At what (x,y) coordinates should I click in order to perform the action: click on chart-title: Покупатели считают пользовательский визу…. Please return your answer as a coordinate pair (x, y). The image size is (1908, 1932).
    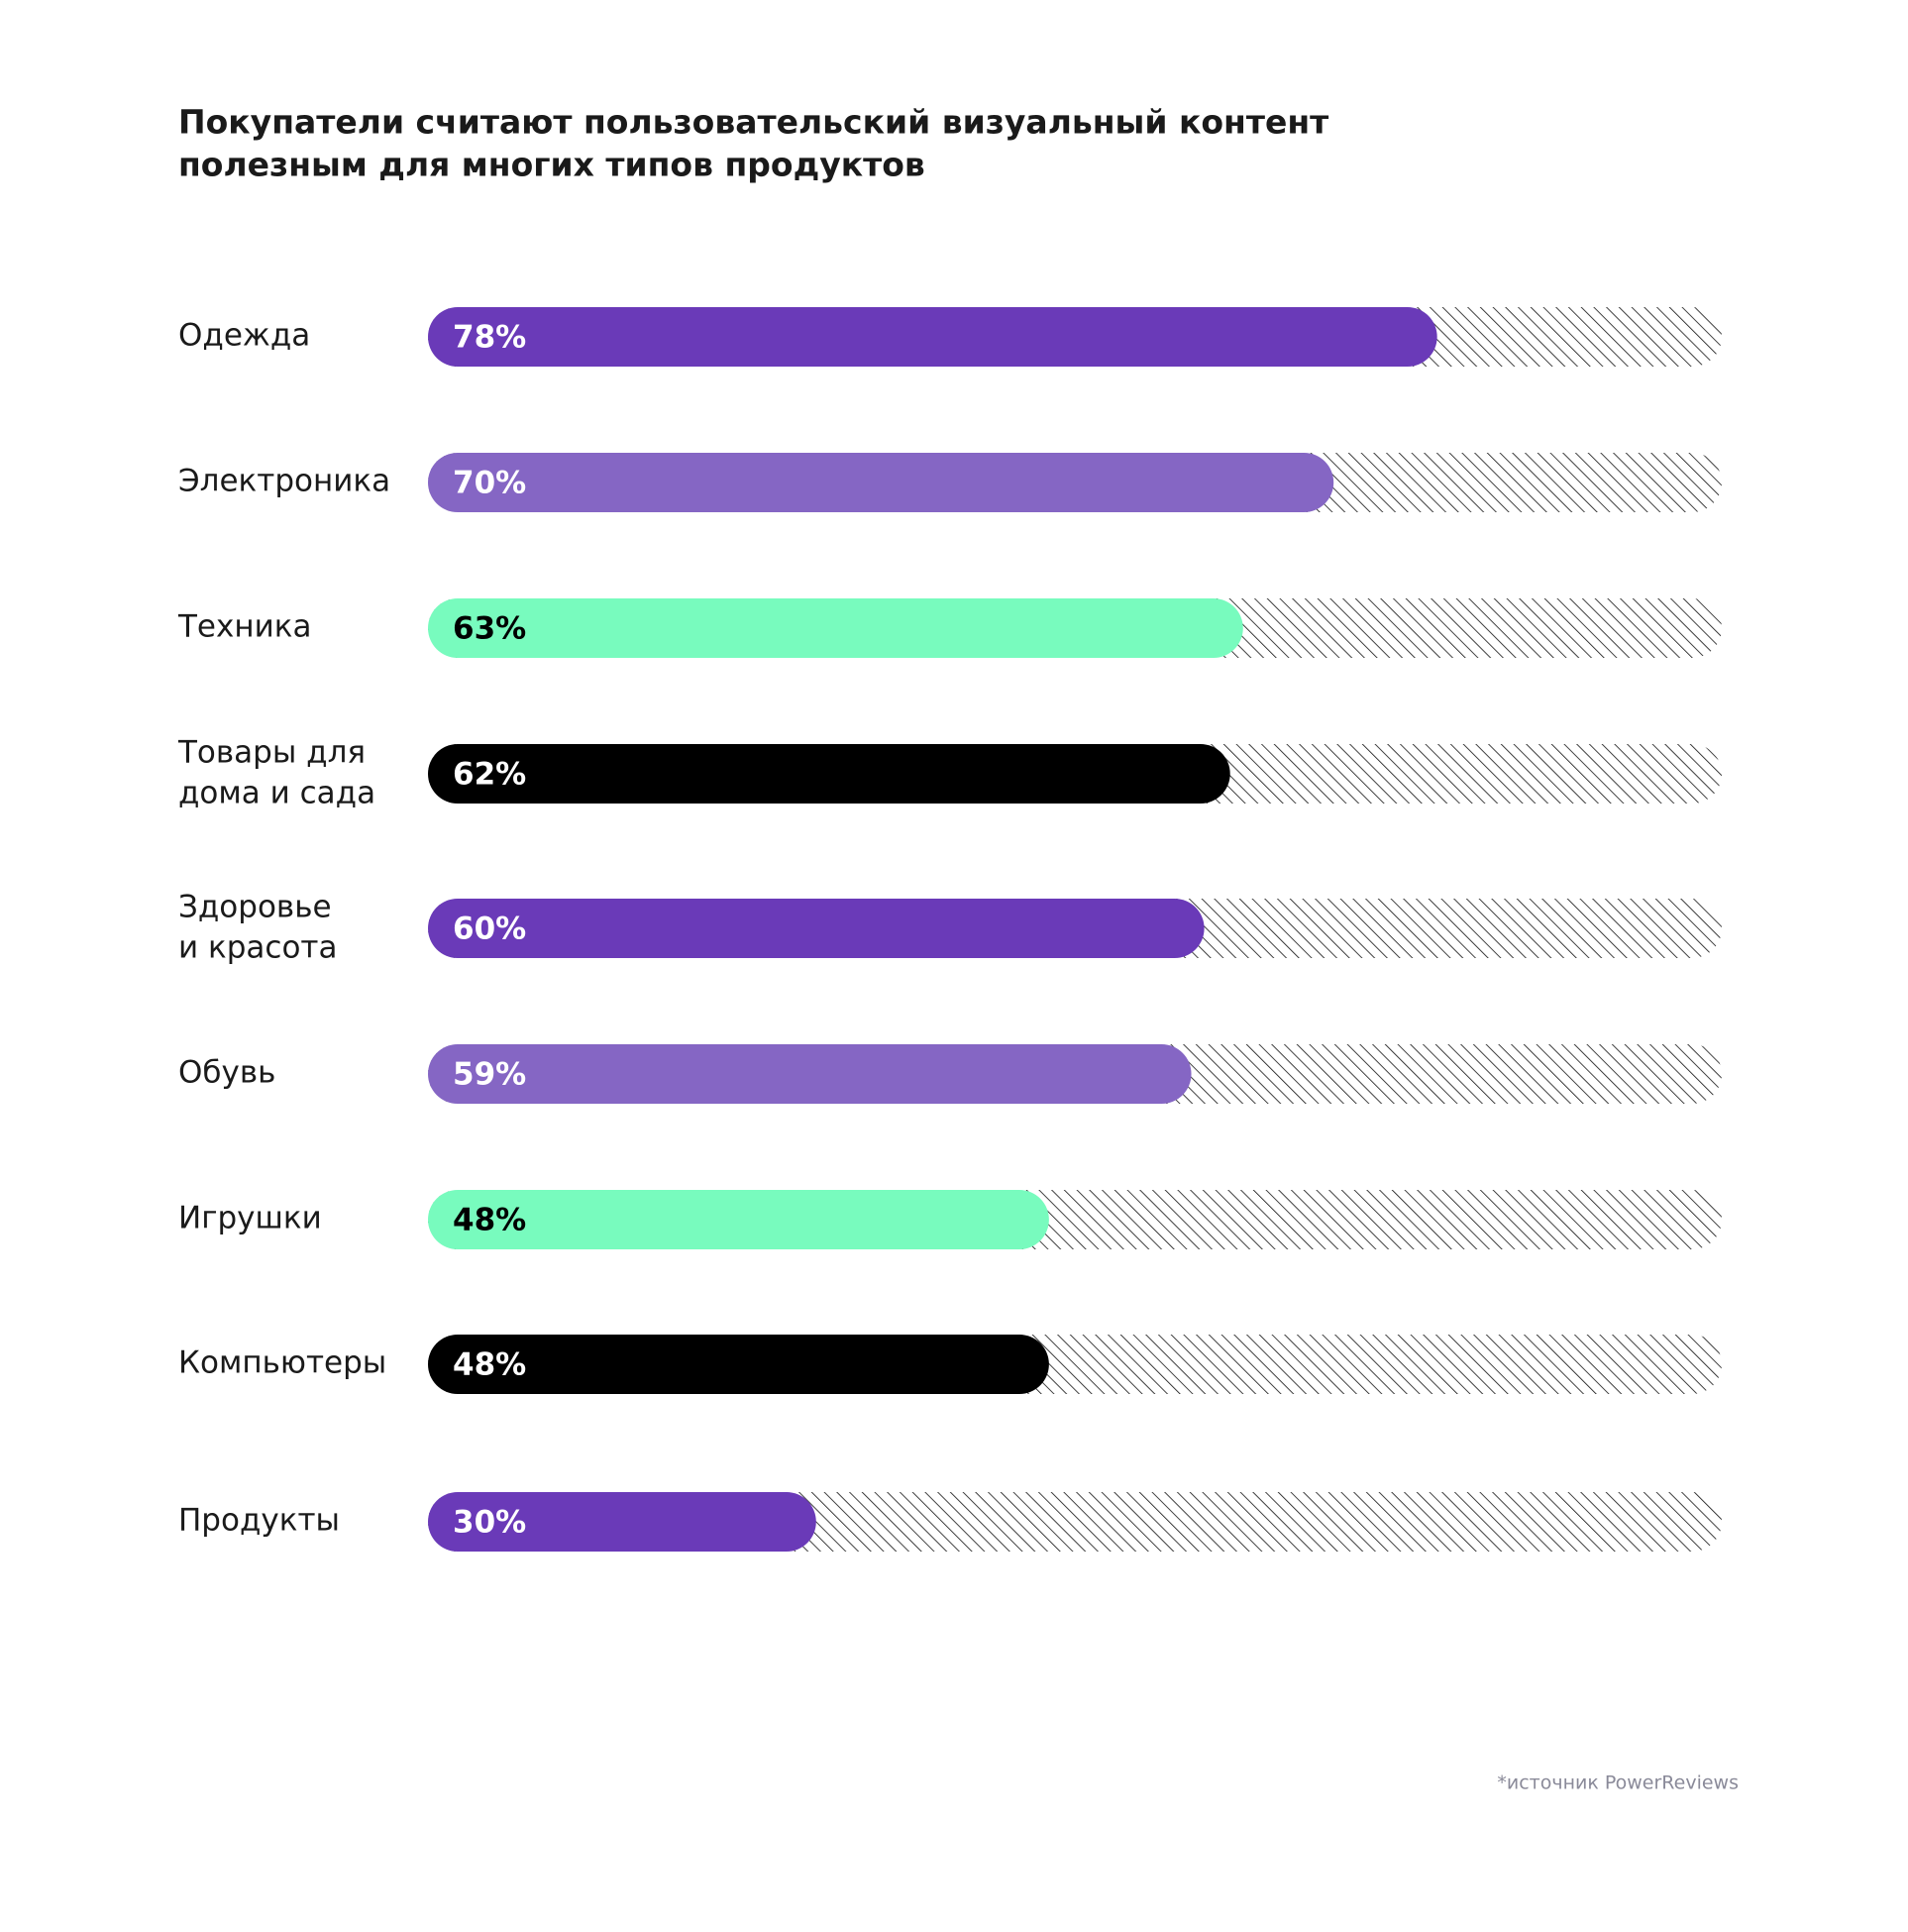
    Looking at the image, I should click on (753, 142).